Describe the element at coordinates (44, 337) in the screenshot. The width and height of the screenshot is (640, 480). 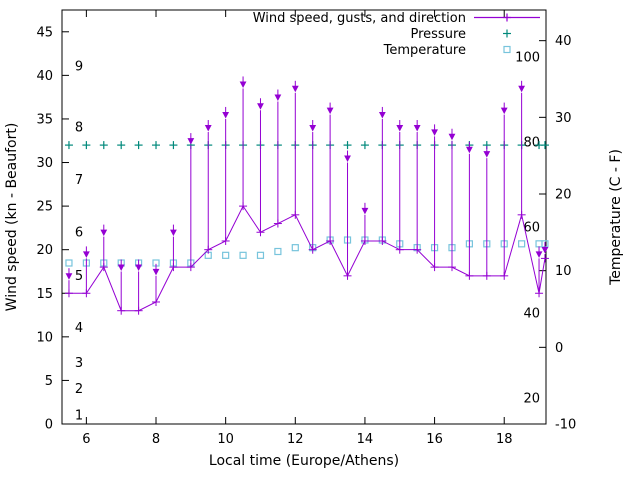
I see `y-left-tick-label: 10` at that location.